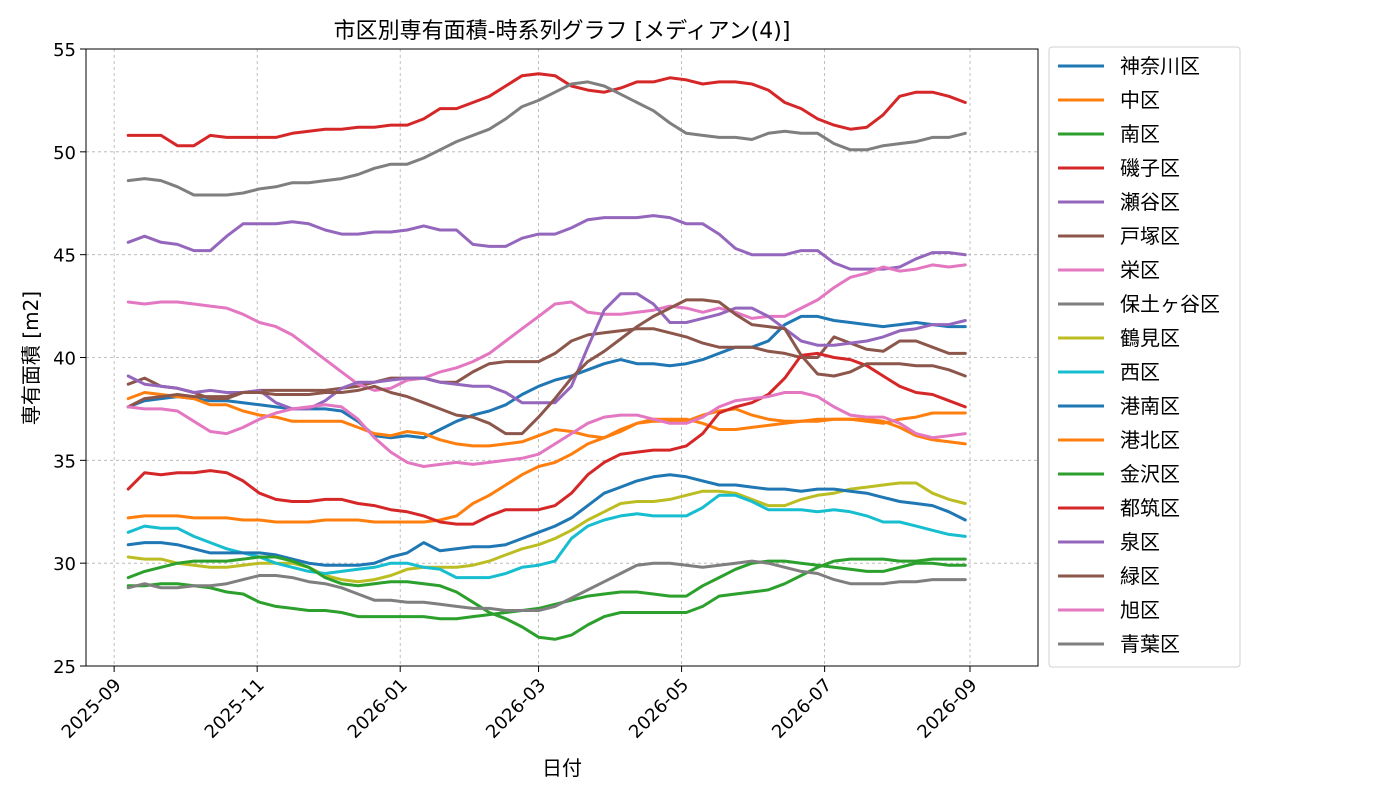  What do you see at coordinates (1140, 372) in the screenshot?
I see `legend-entry: 西区` at bounding box center [1140, 372].